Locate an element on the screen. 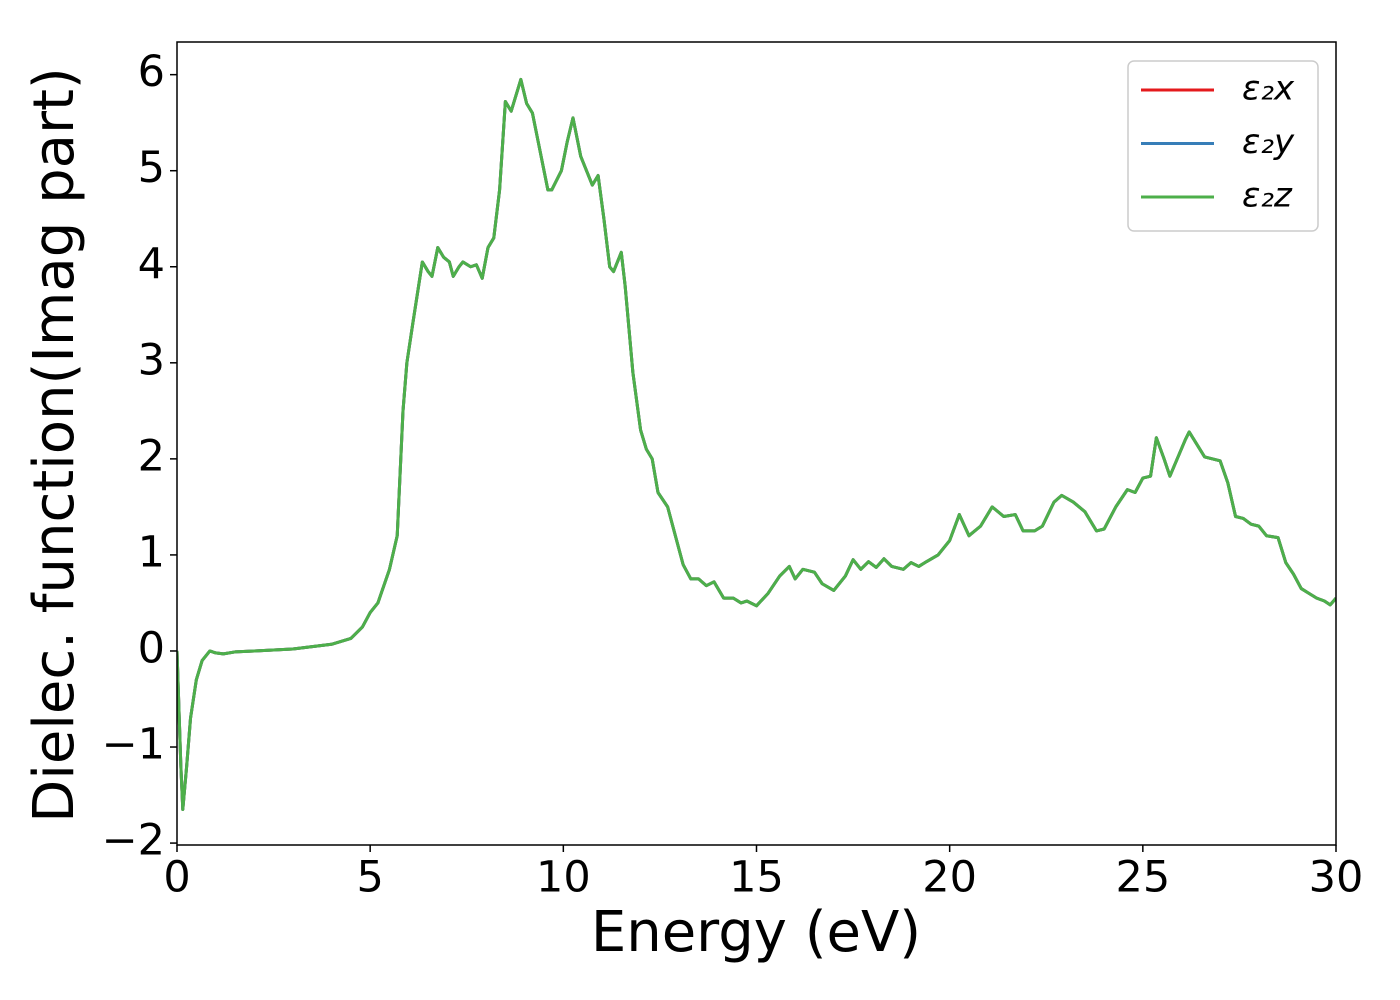  y-axis-label: Dielec. function(Imag part) is located at coordinates (54, 445).